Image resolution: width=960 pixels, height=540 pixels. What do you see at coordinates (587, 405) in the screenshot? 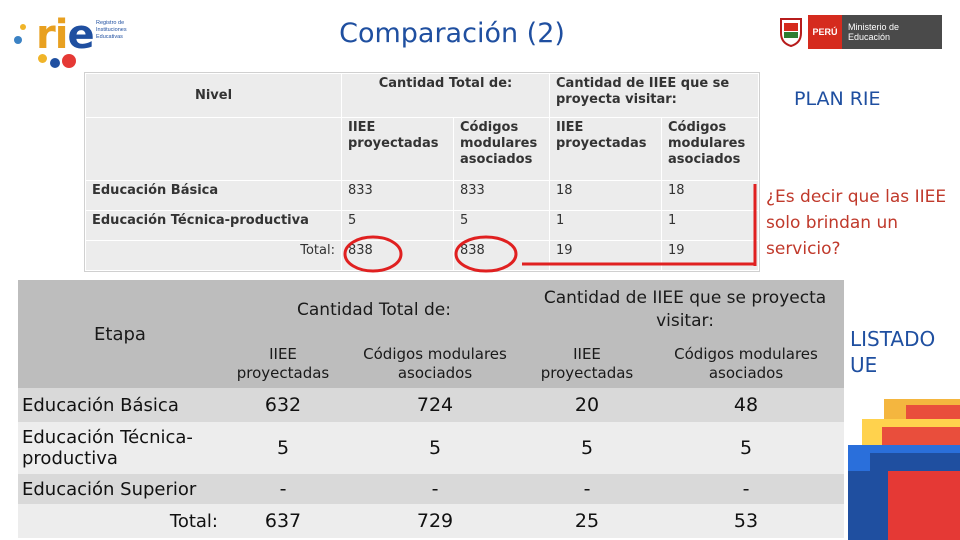
I see `cell-value: 20` at bounding box center [587, 405].